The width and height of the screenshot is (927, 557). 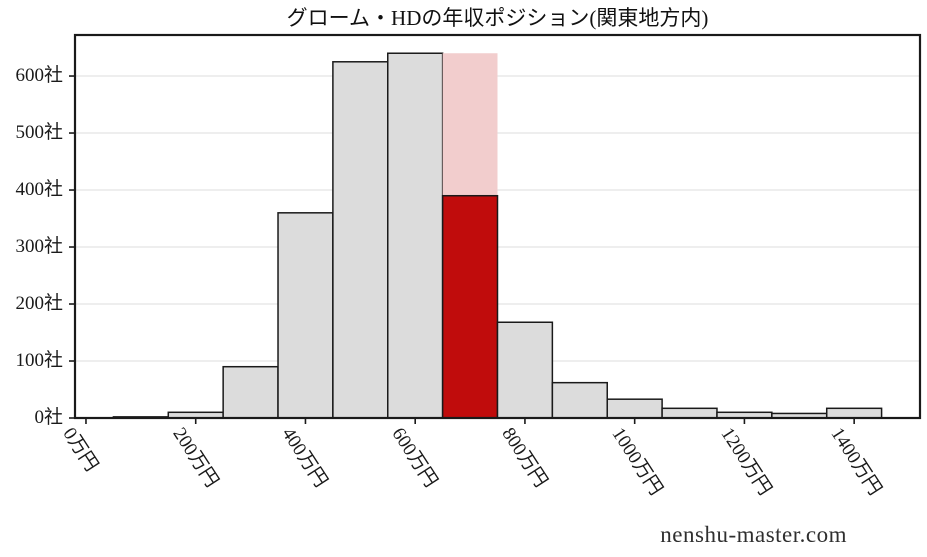 What do you see at coordinates (637, 462) in the screenshot?
I see `x-tick-label: 1000万円` at bounding box center [637, 462].